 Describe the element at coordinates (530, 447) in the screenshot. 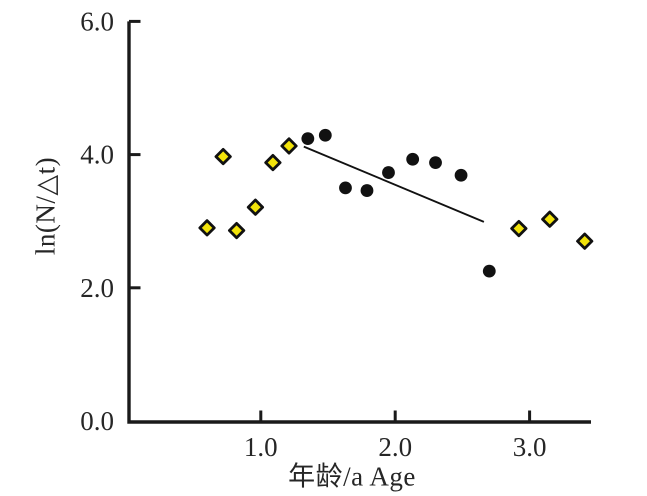

I see `x-tick-label: 3.0` at that location.